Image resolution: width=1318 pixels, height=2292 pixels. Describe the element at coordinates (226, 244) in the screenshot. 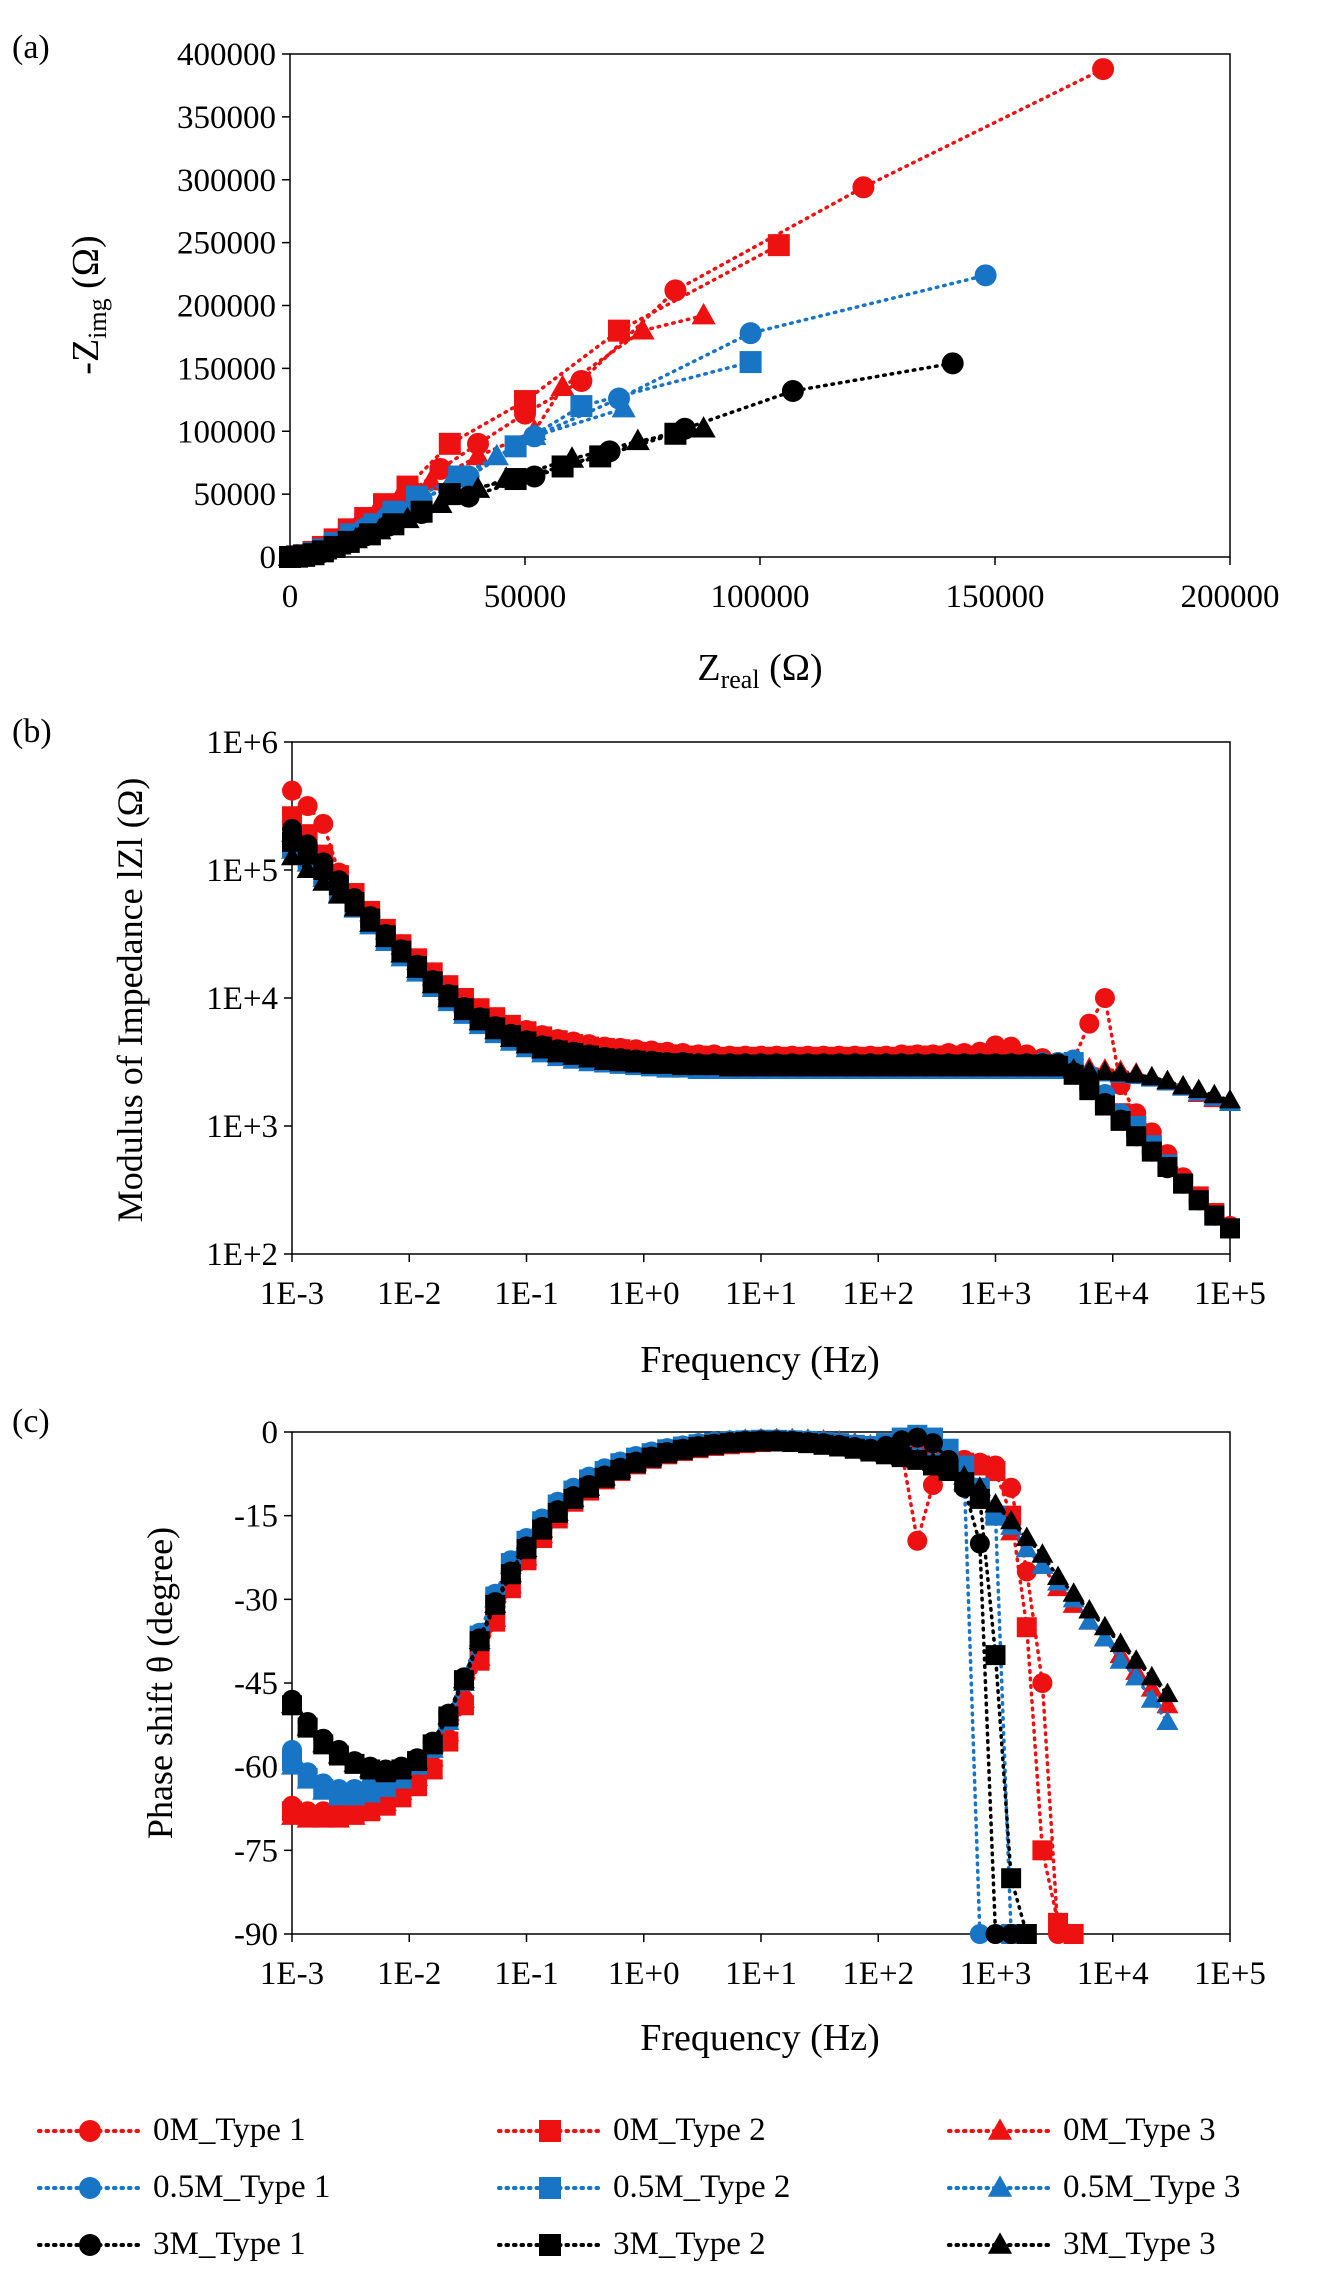

I see `y-tick-label: 250000` at that location.